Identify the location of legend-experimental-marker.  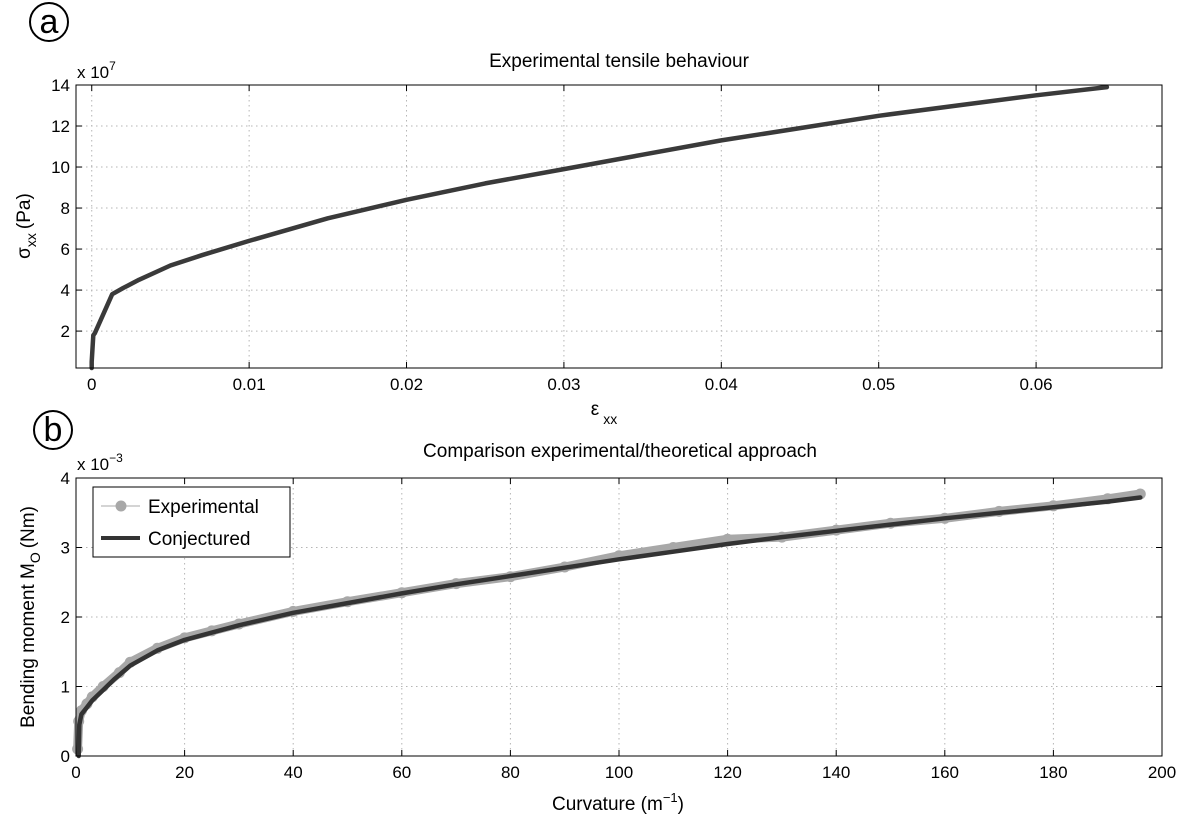
(121, 506).